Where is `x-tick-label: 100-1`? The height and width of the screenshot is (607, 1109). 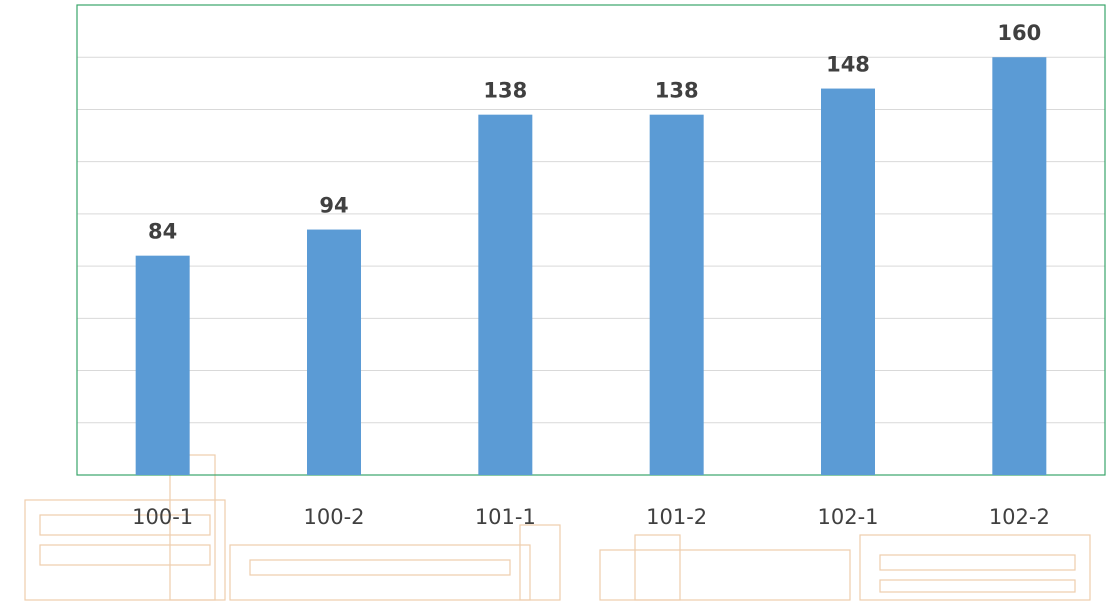
x-tick-label: 100-1 is located at coordinates (162, 517).